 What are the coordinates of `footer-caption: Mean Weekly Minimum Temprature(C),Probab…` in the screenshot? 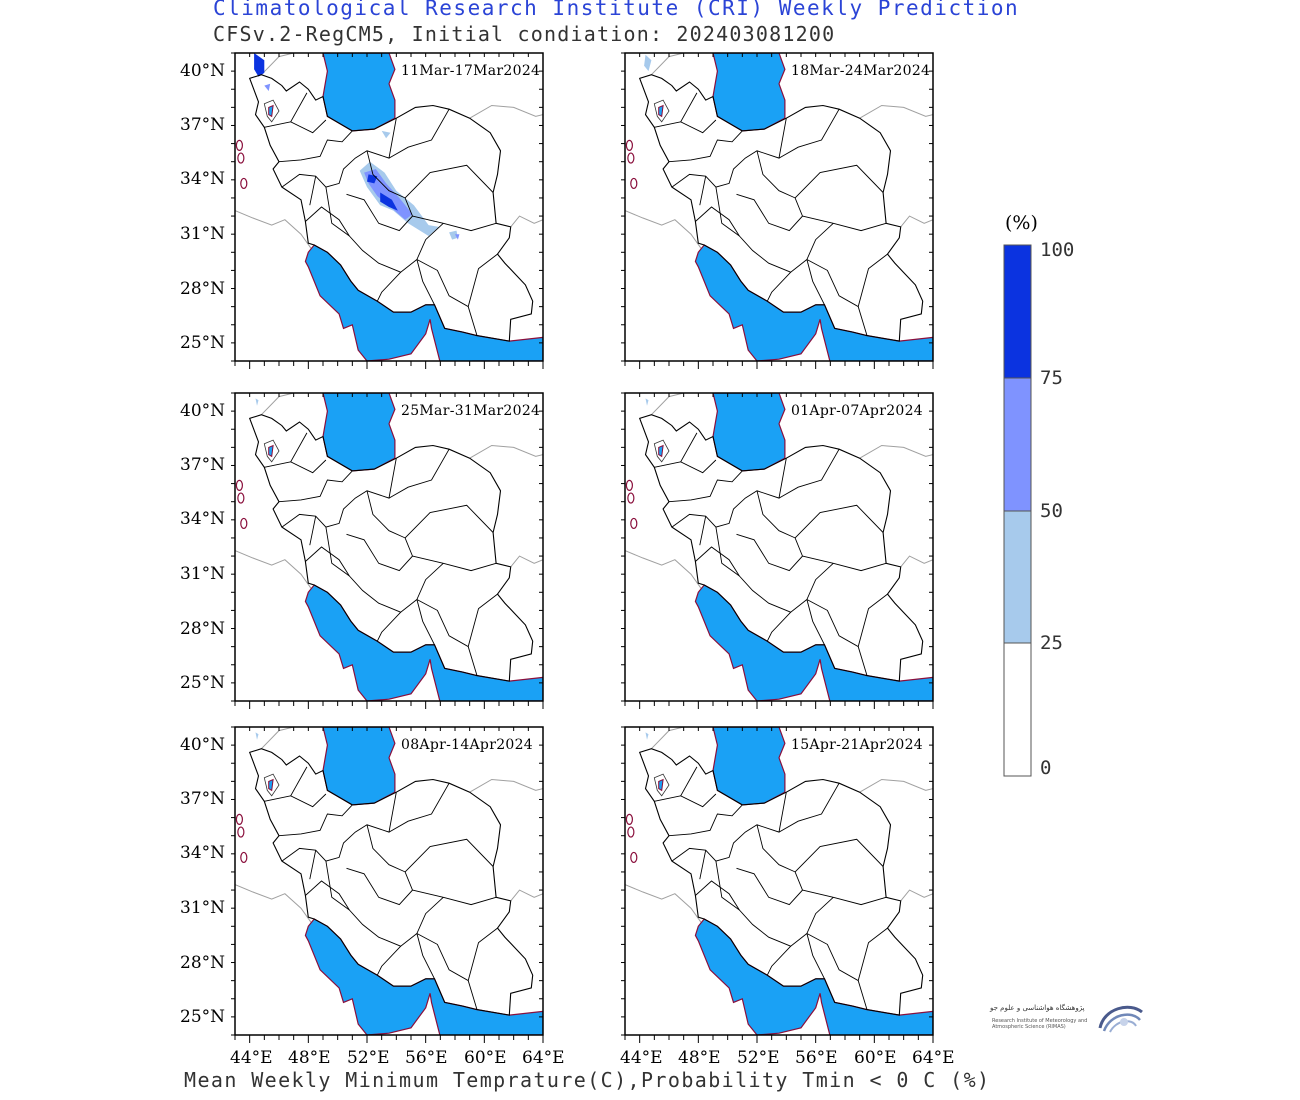 It's located at (587, 1080).